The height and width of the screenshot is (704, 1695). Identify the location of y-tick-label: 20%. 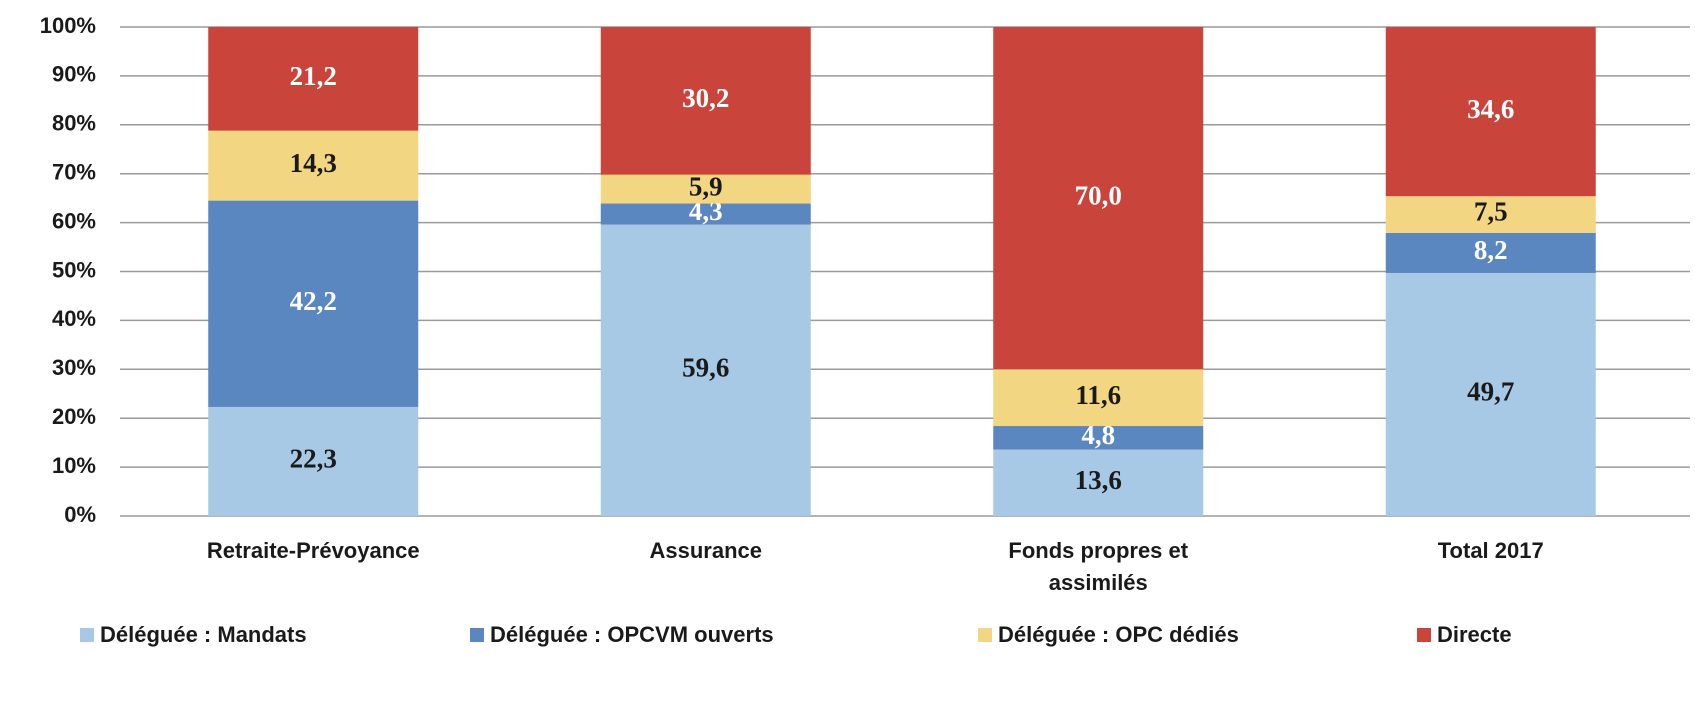
(74, 416).